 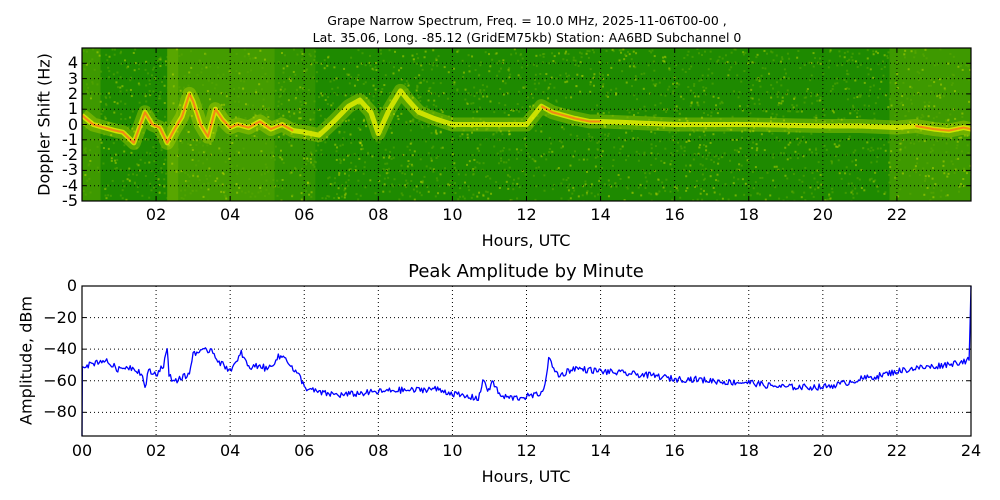 What do you see at coordinates (82, 450) in the screenshot?
I see `amplitude-x-tick-label: 00` at bounding box center [82, 450].